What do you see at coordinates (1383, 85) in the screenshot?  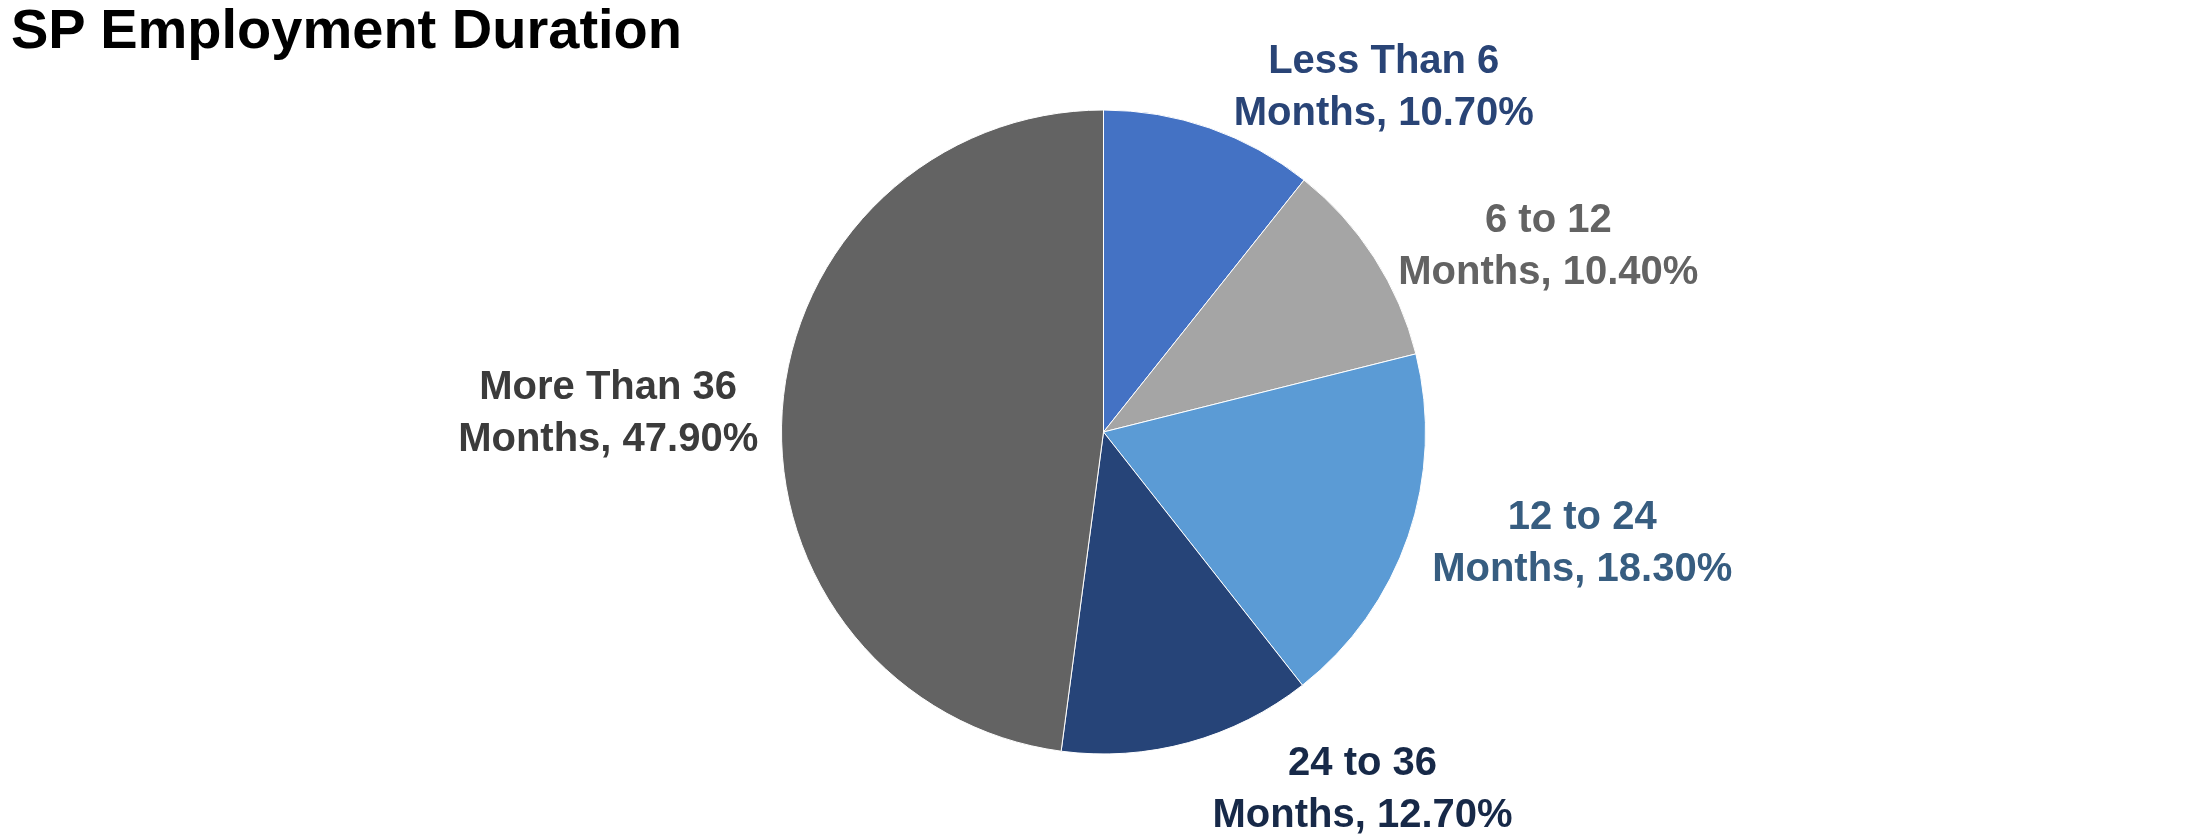 I see `slice-label: Less Than 6 Months, 10.70%` at bounding box center [1383, 85].